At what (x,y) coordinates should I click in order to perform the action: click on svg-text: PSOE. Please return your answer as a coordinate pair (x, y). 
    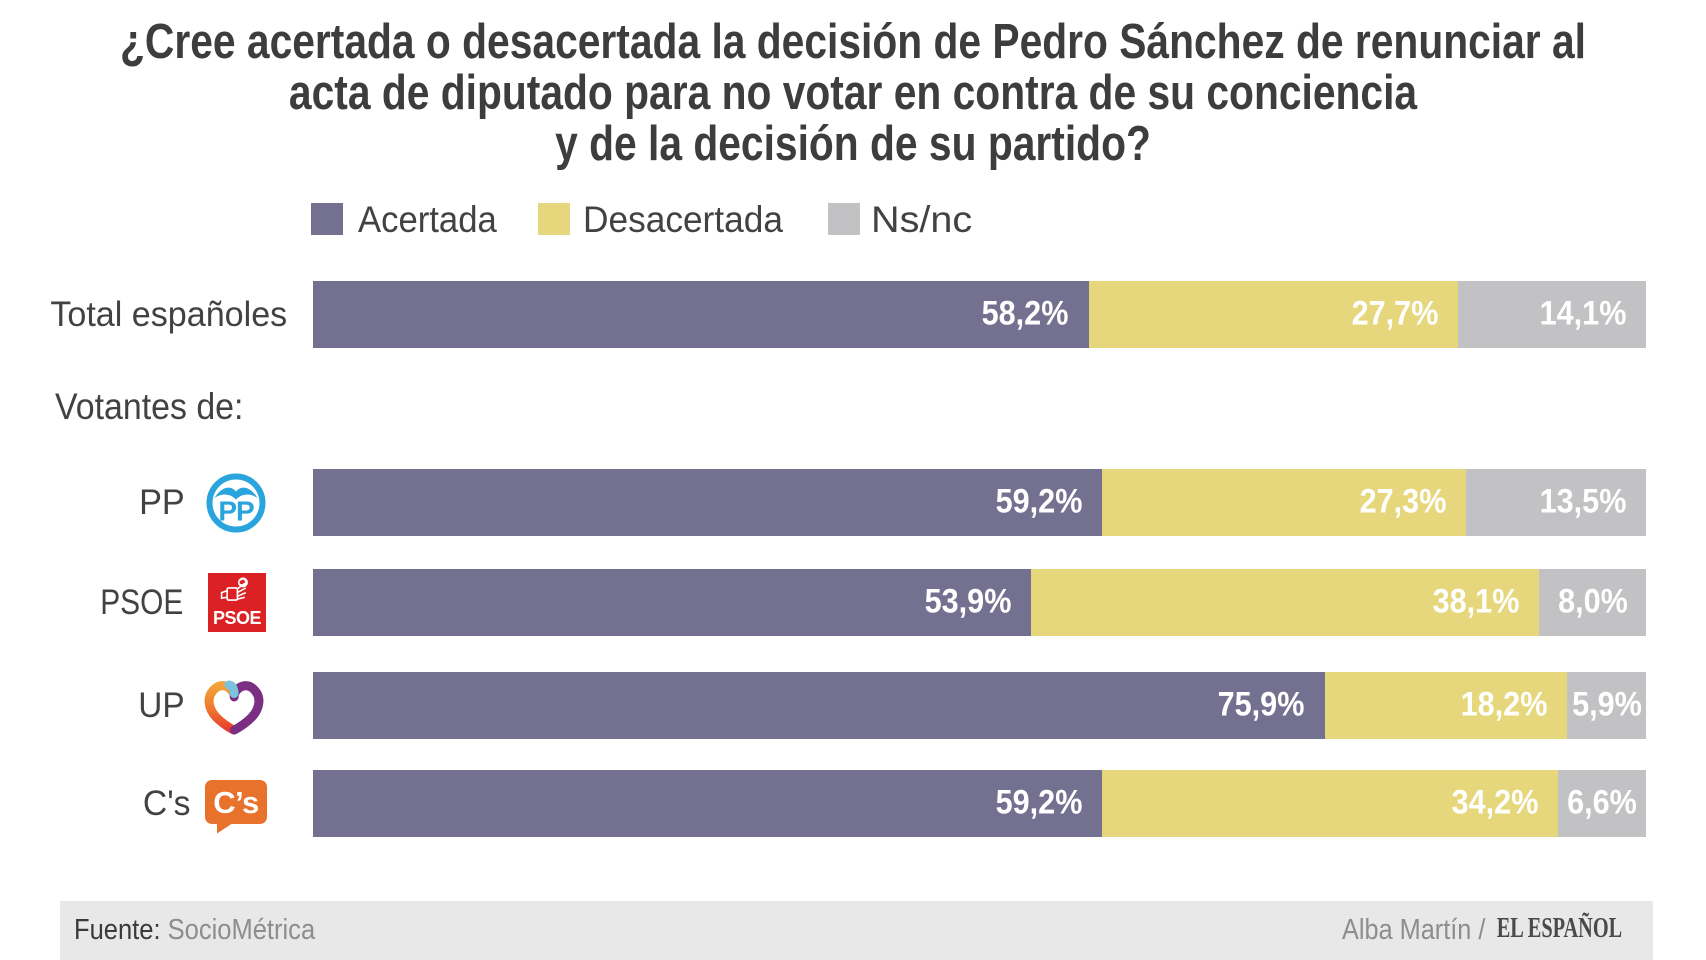
    Looking at the image, I should click on (237, 618).